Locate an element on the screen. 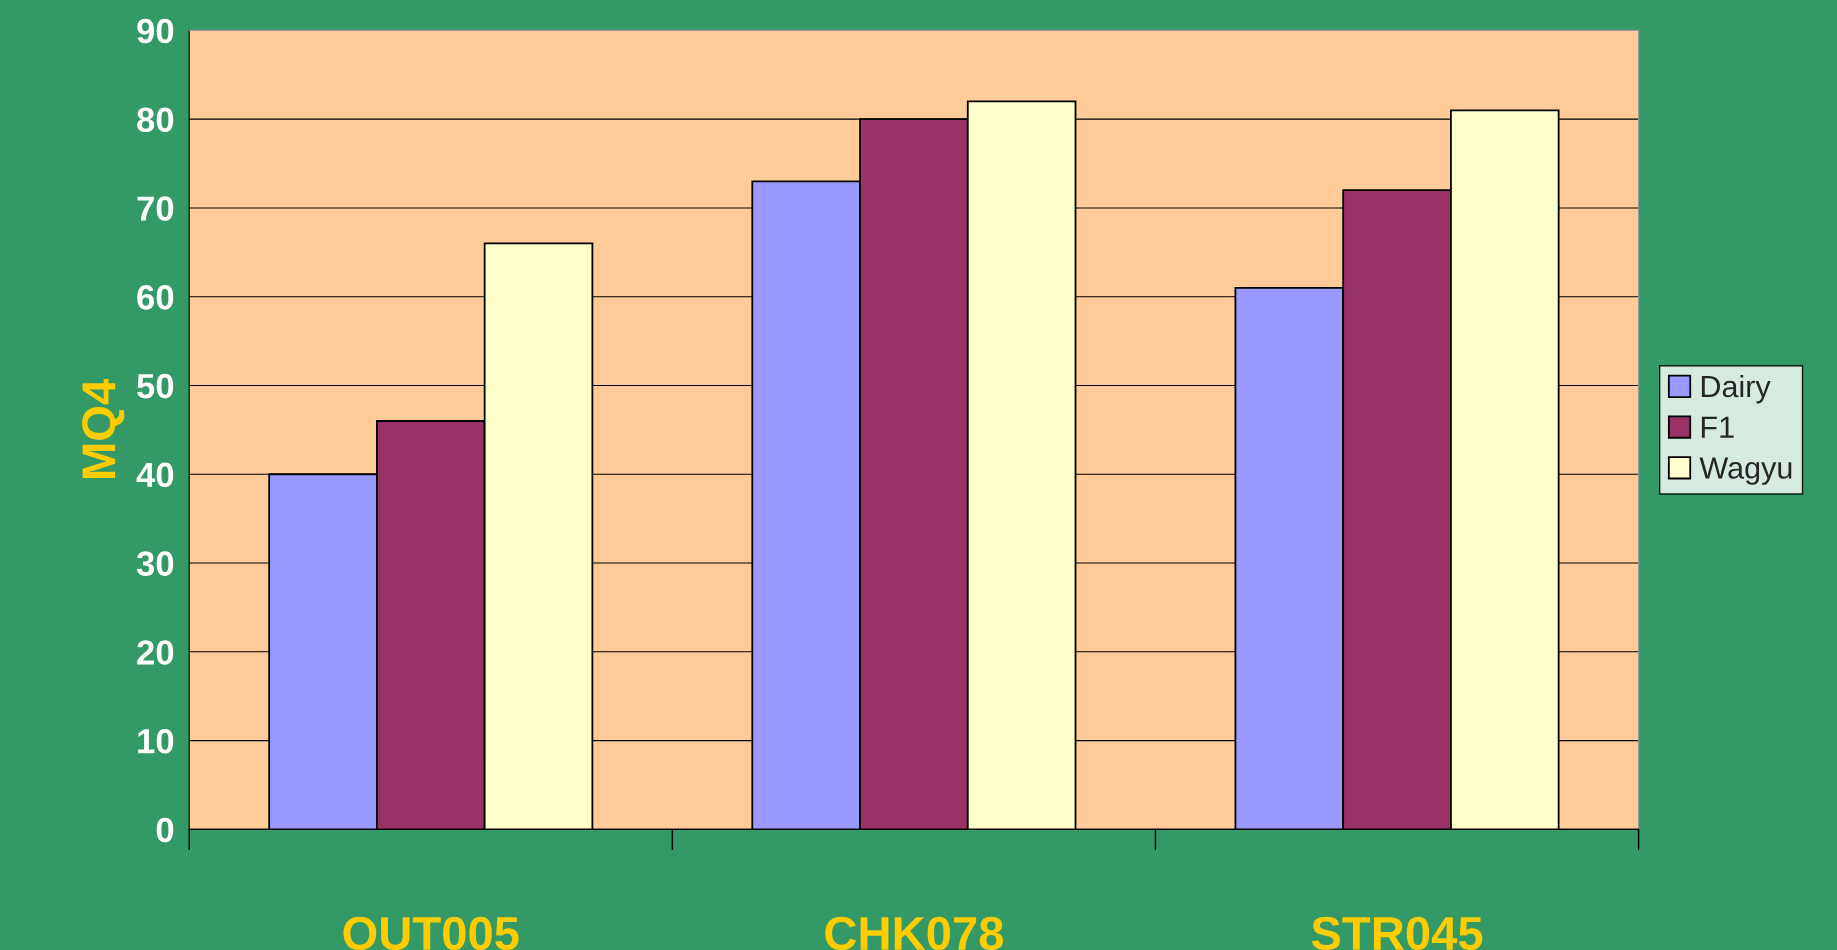 The image size is (1837, 950). legend-label: F1 is located at coordinates (1717, 427).